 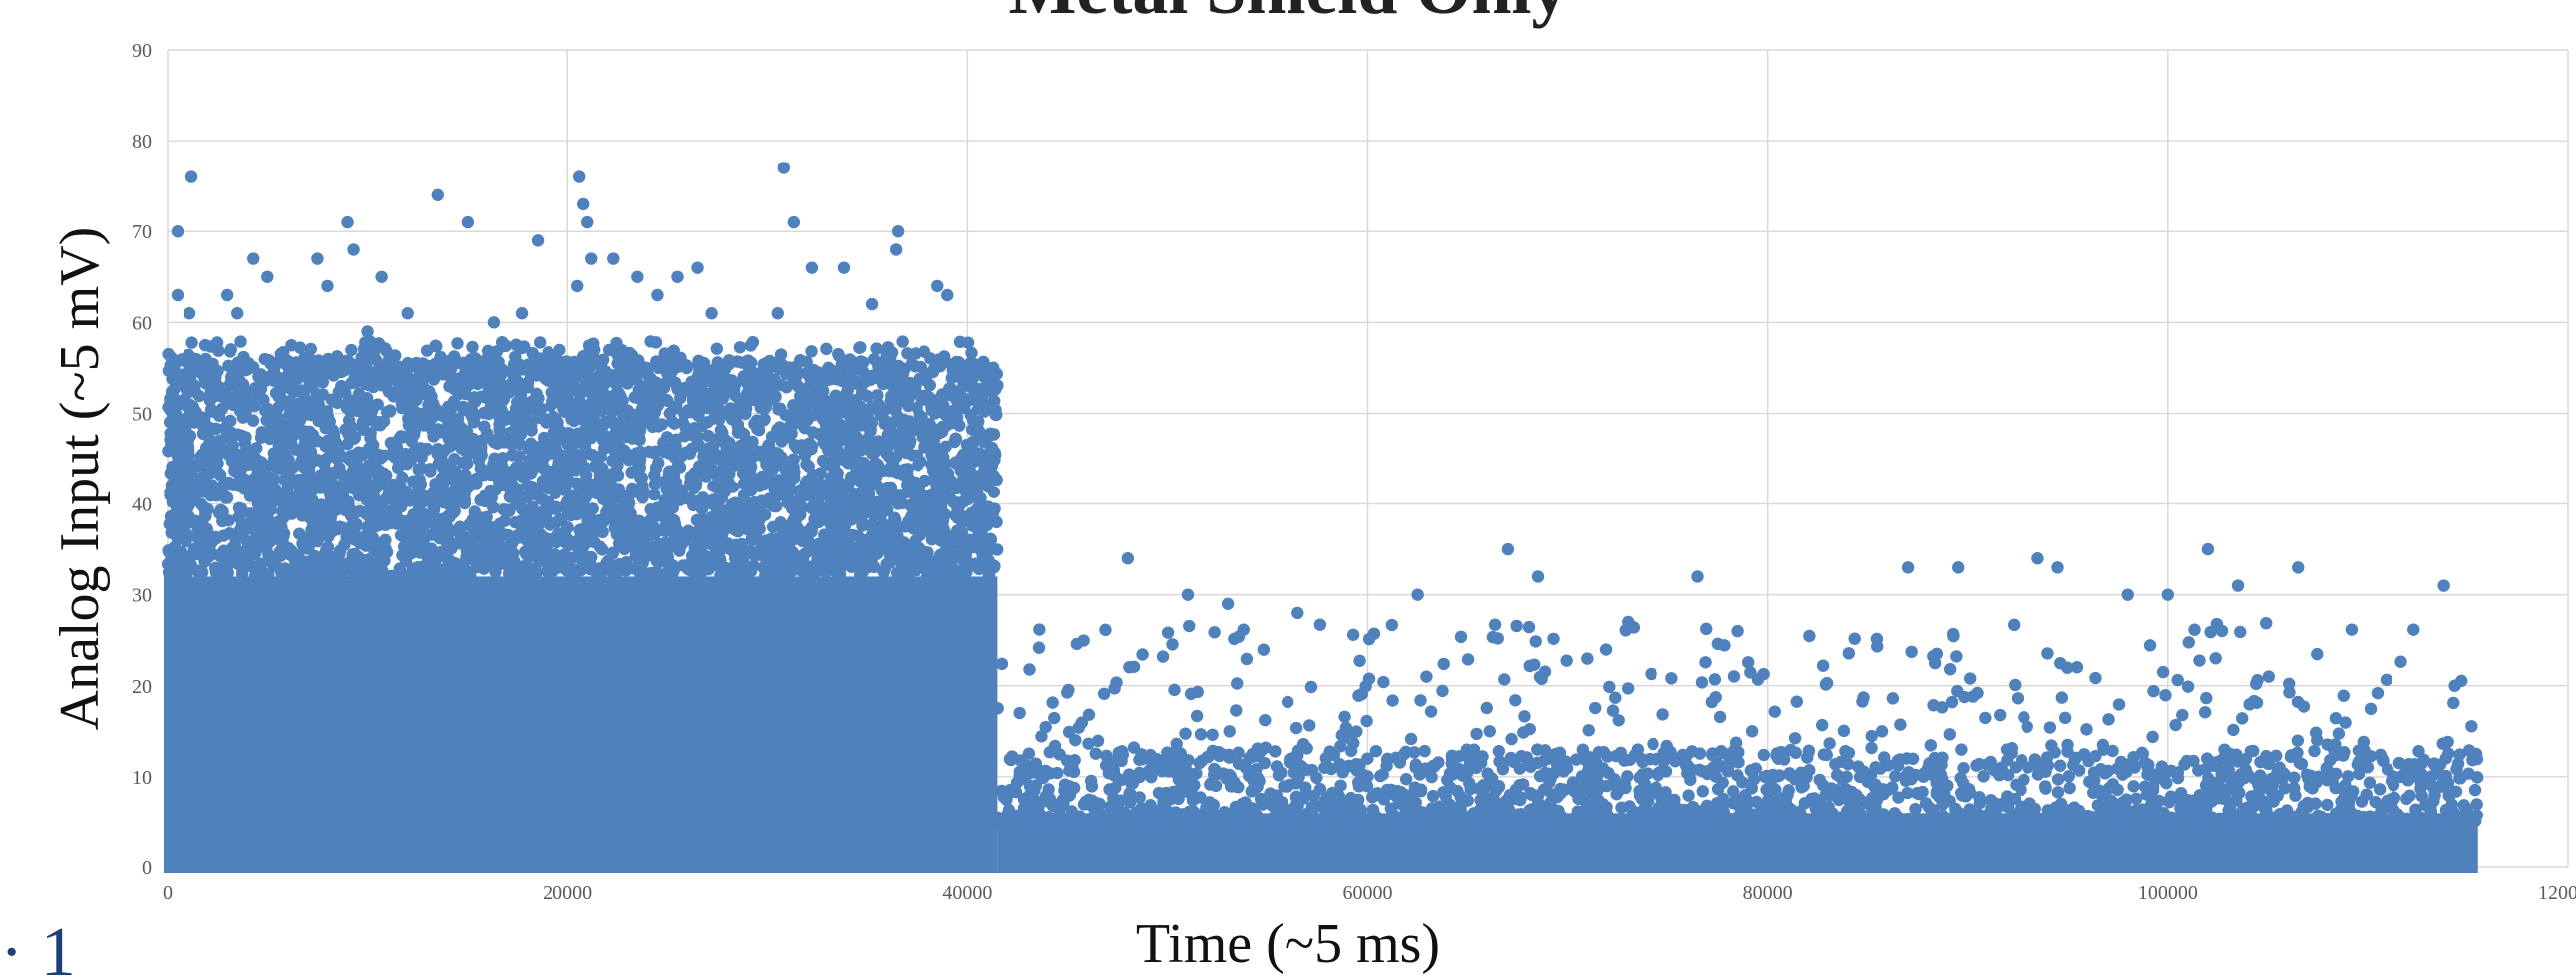 What do you see at coordinates (142, 323) in the screenshot?
I see `y-tick-label: 60` at bounding box center [142, 323].